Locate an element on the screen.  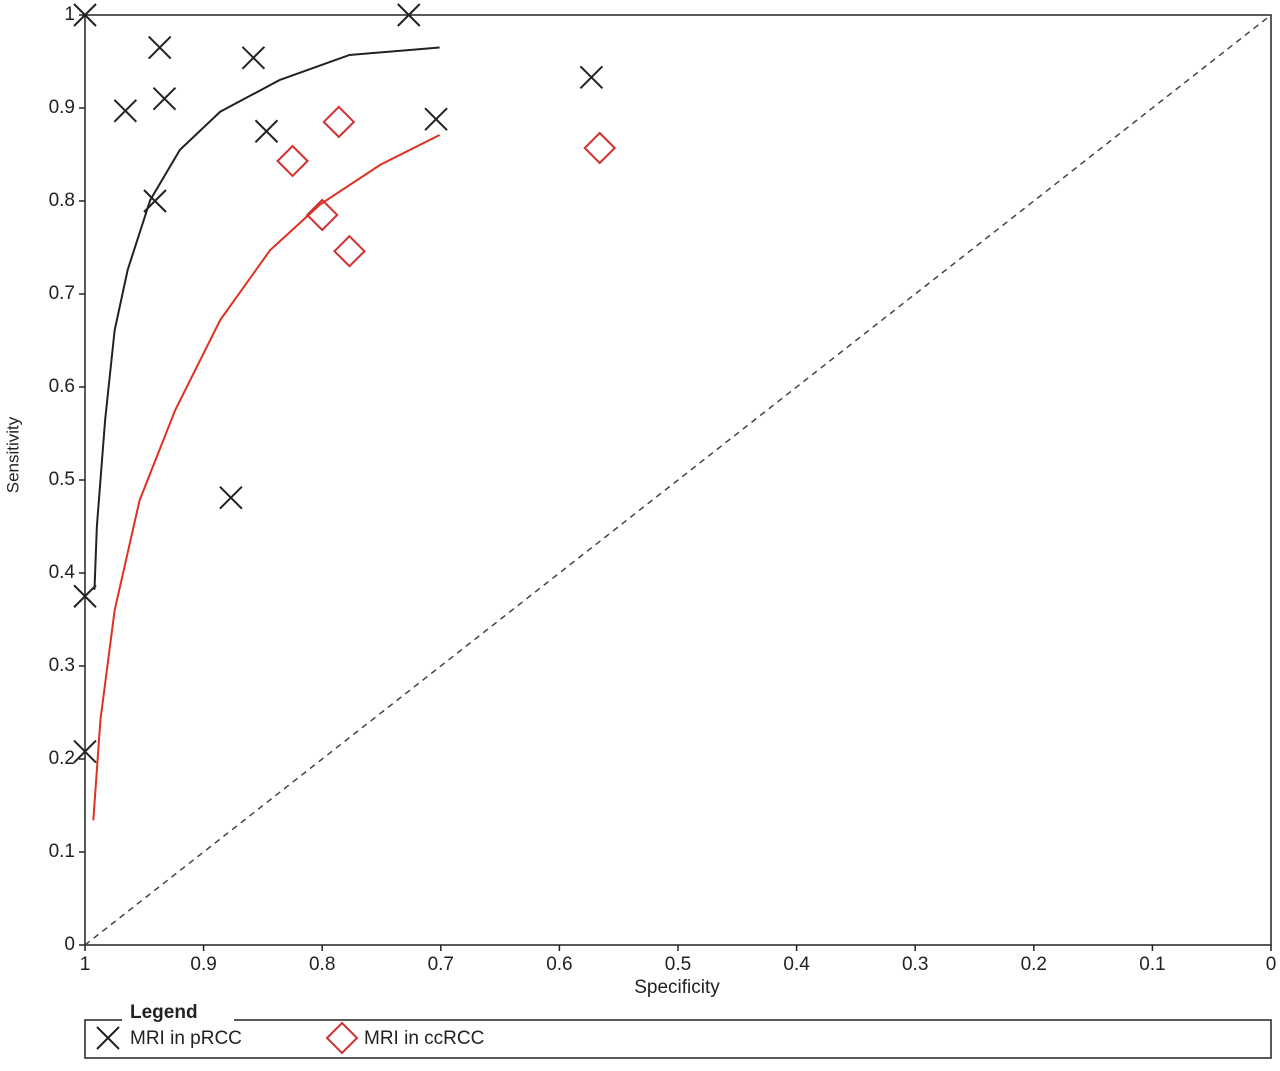
x-tick-label: 0.3 is located at coordinates (915, 964).